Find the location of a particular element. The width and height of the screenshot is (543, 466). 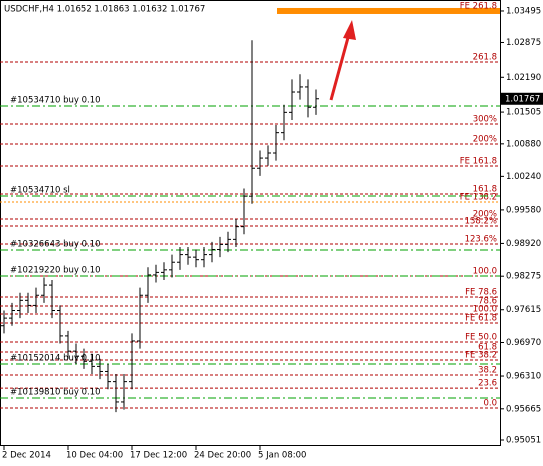

fib-label: FE 38.2 is located at coordinates (481, 356).